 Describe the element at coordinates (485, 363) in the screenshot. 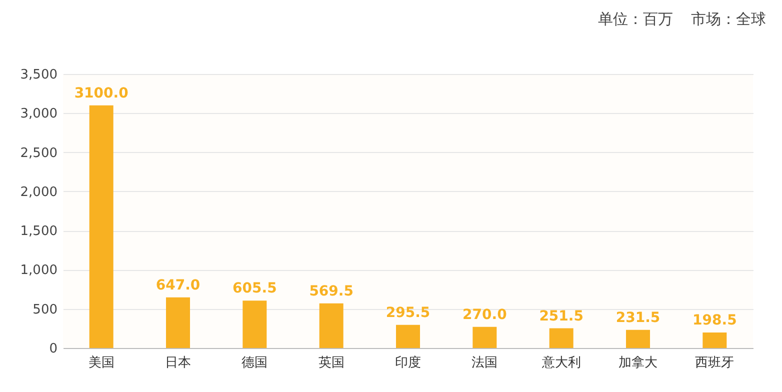

I see `x-tick-label: 法国` at that location.